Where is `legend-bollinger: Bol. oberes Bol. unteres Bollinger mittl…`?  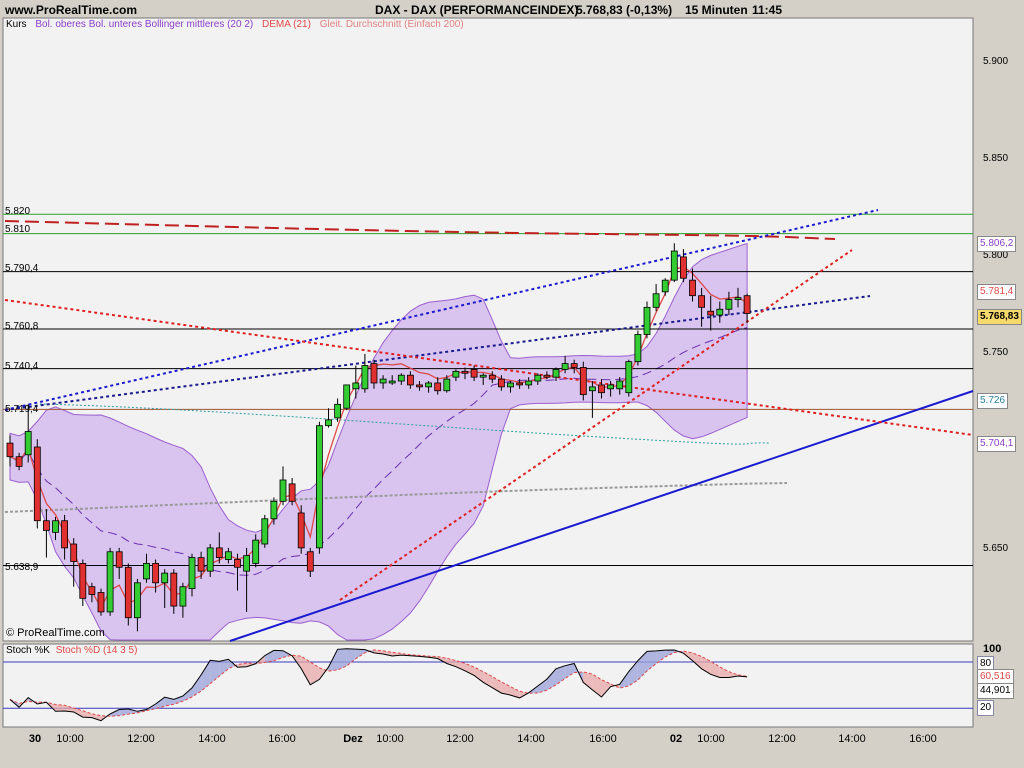
legend-bollinger: Bol. oberes Bol. unteres Bollinger mittl… is located at coordinates (144, 24).